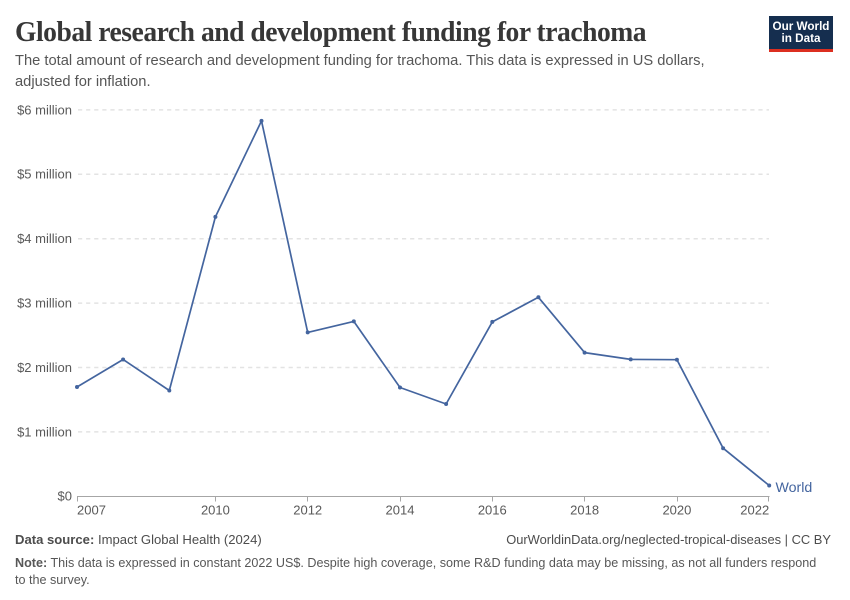  What do you see at coordinates (492, 510) in the screenshot?
I see `svg-text: 2016` at bounding box center [492, 510].